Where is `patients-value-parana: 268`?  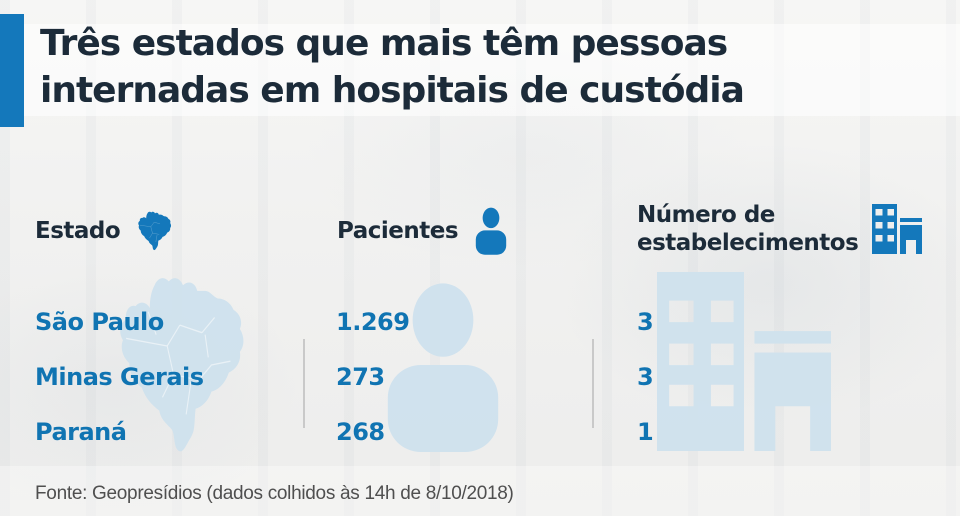
patients-value-parana: 268 is located at coordinates (360, 432).